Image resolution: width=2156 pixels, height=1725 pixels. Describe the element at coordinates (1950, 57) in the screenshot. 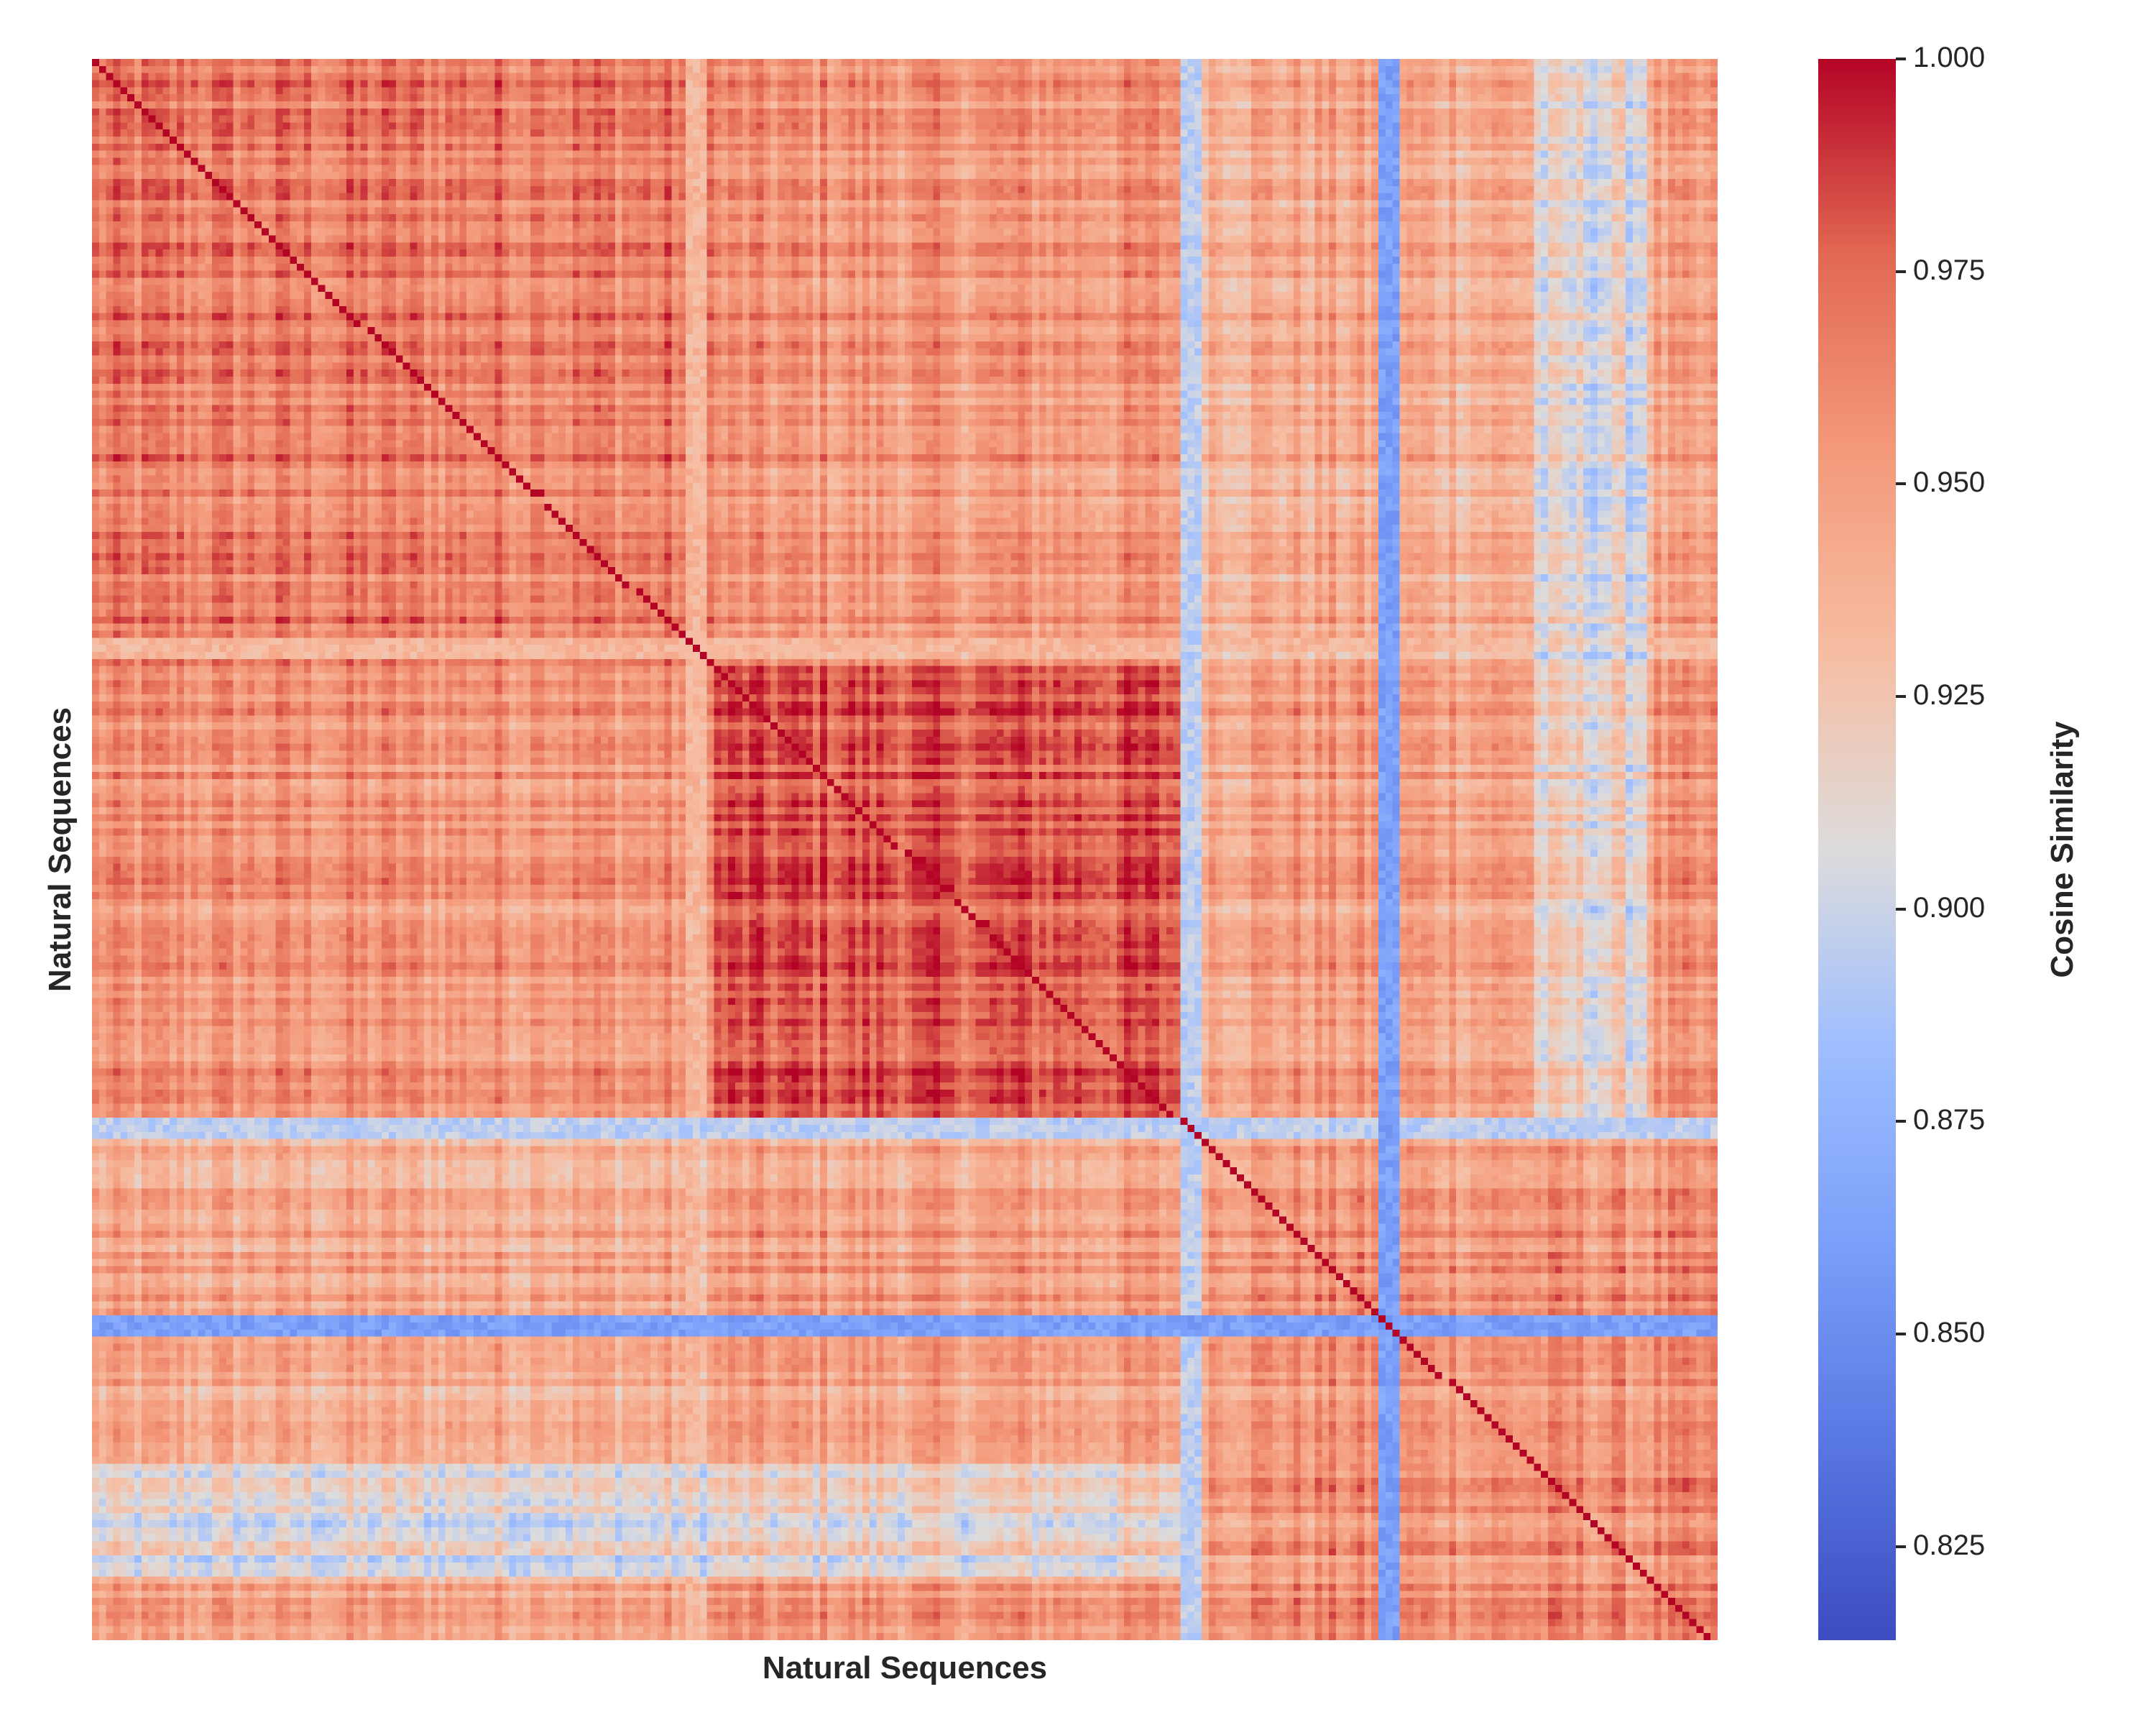

I see `colorbar-tick-label: 1.000` at that location.